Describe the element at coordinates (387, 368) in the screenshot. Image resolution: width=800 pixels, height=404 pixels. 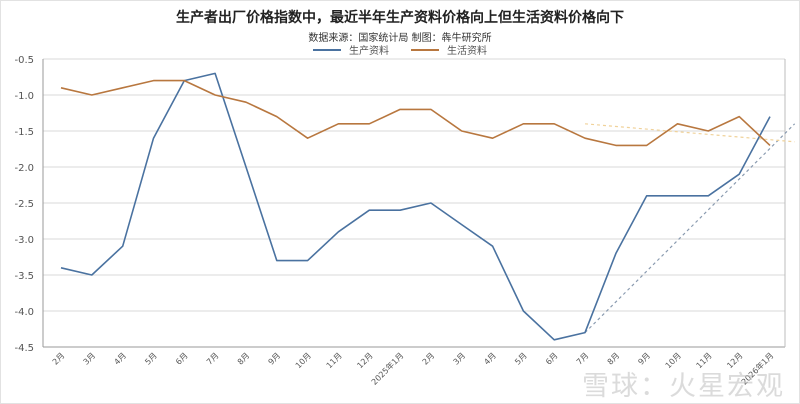
I see `x-tick-label: 2025年1月` at that location.